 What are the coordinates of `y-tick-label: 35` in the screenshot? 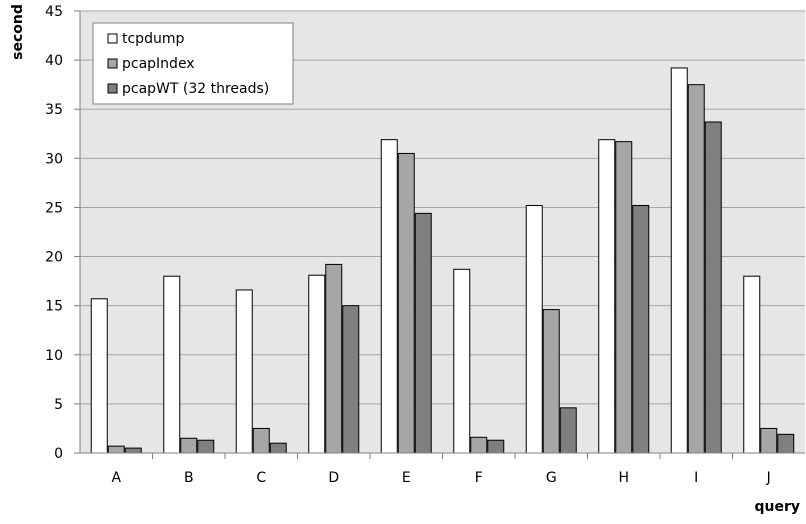 It's located at (54, 110).